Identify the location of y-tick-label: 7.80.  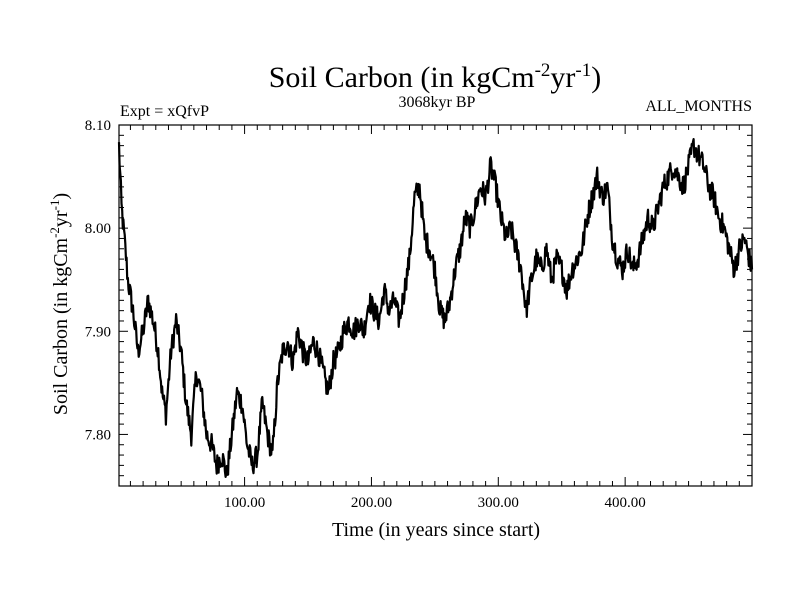
(98, 435).